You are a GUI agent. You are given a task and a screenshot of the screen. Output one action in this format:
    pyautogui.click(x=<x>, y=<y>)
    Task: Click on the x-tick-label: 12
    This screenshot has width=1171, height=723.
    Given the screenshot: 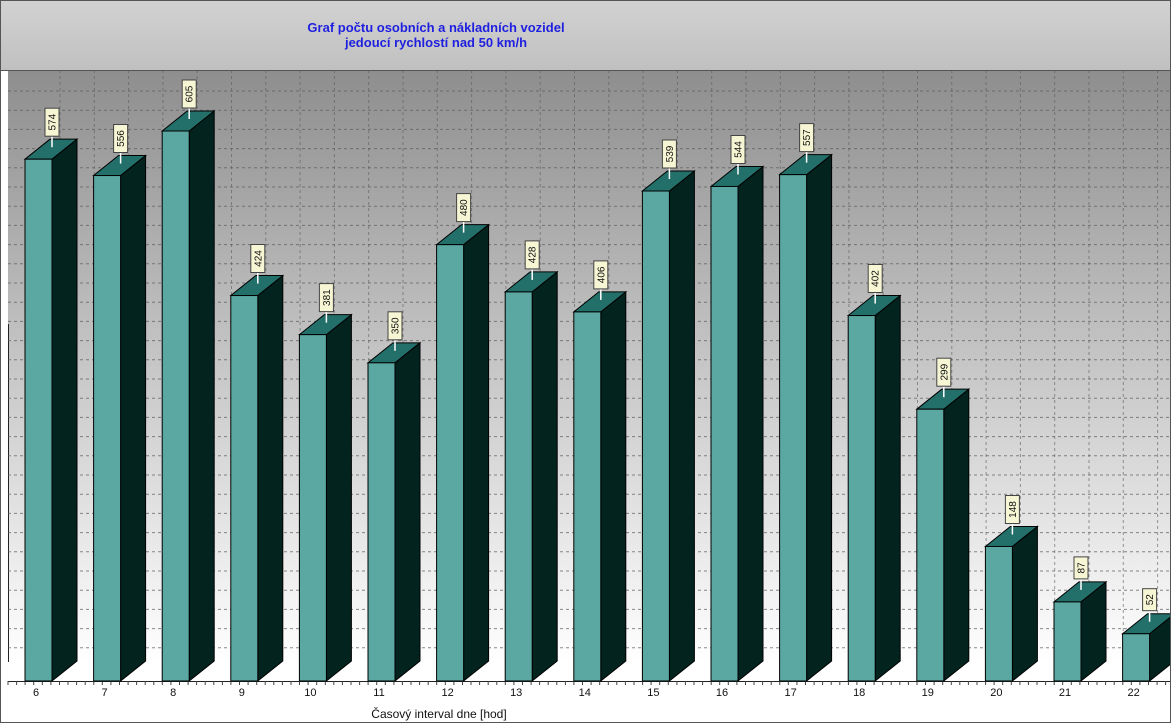 What is the action you would take?
    pyautogui.click(x=447, y=693)
    